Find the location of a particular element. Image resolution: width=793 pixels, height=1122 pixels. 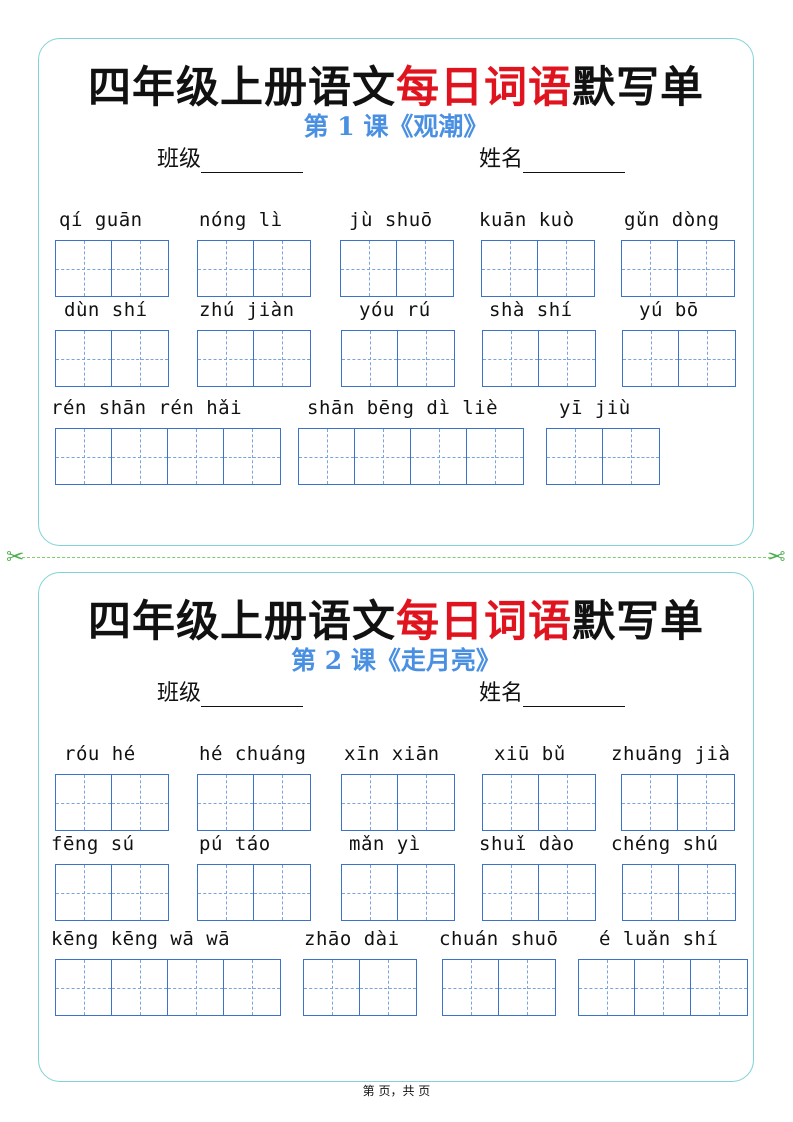

pinyin-label: chuán shuō is located at coordinates (499, 939).